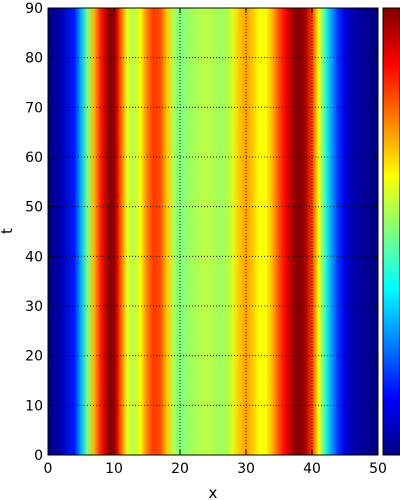  I want to click on y-tick-label: 0, so click(38, 456).